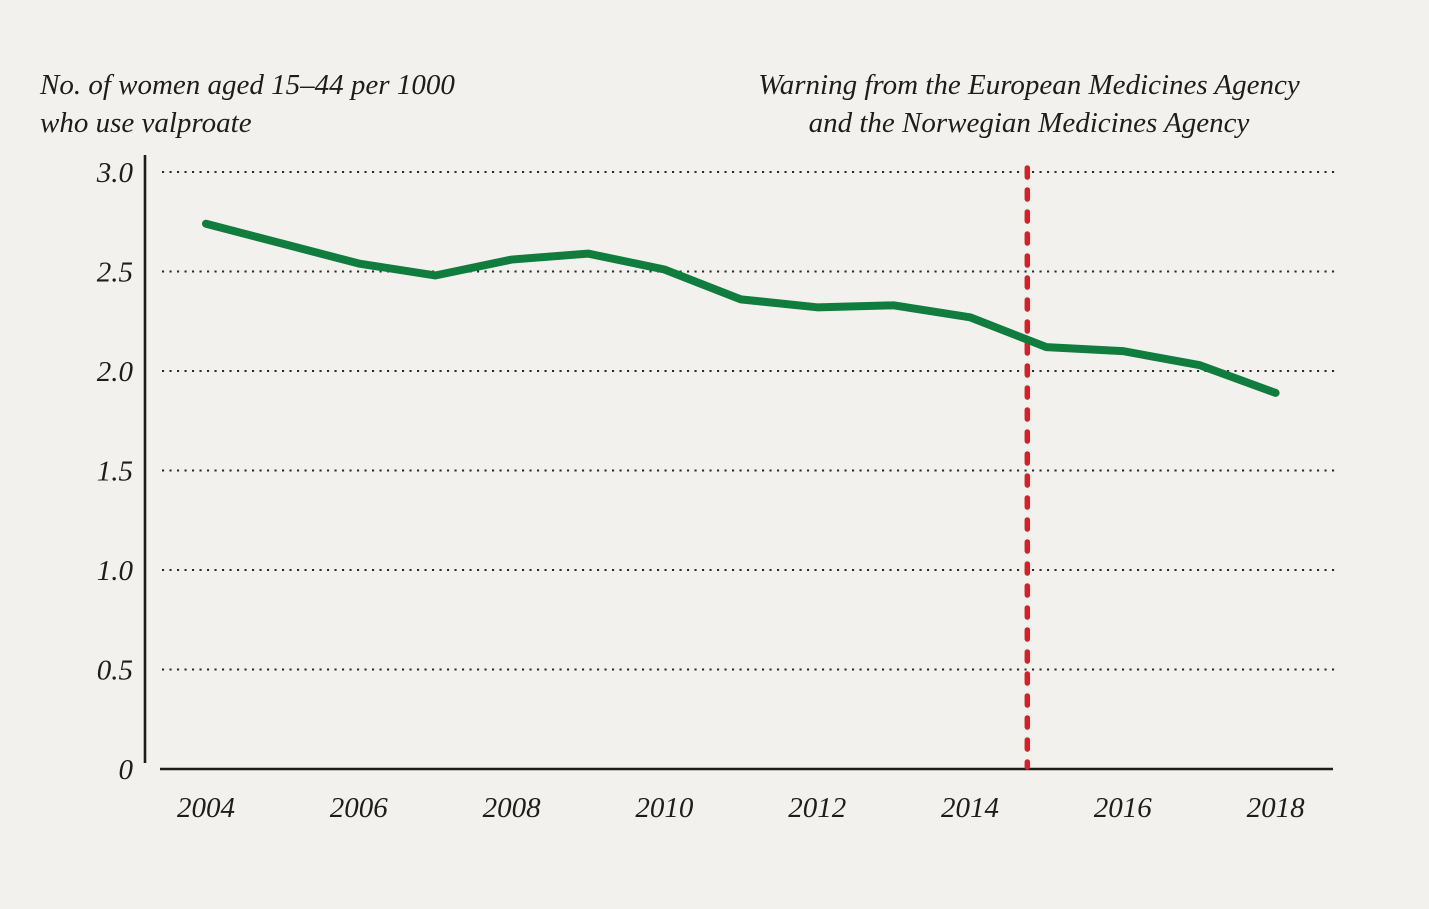 The height and width of the screenshot is (909, 1429). What do you see at coordinates (1276, 808) in the screenshot?
I see `x-tick-label-2018: 2018` at bounding box center [1276, 808].